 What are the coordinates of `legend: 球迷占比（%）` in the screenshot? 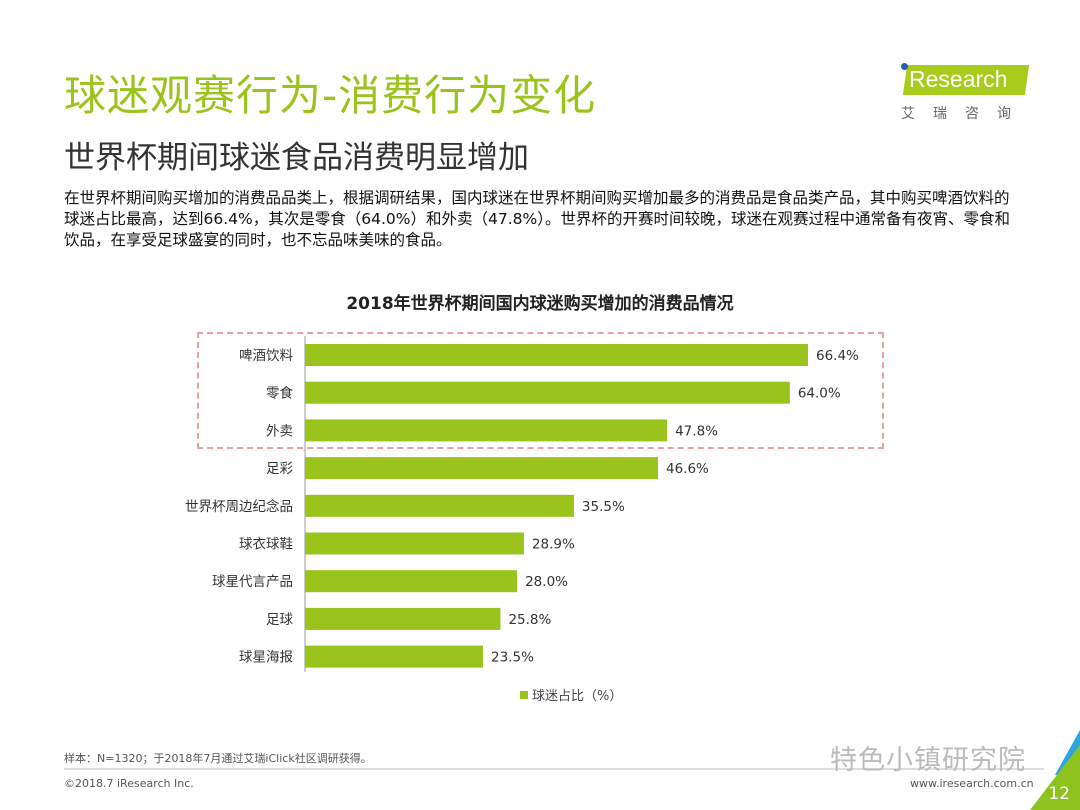 It's located at (571, 694).